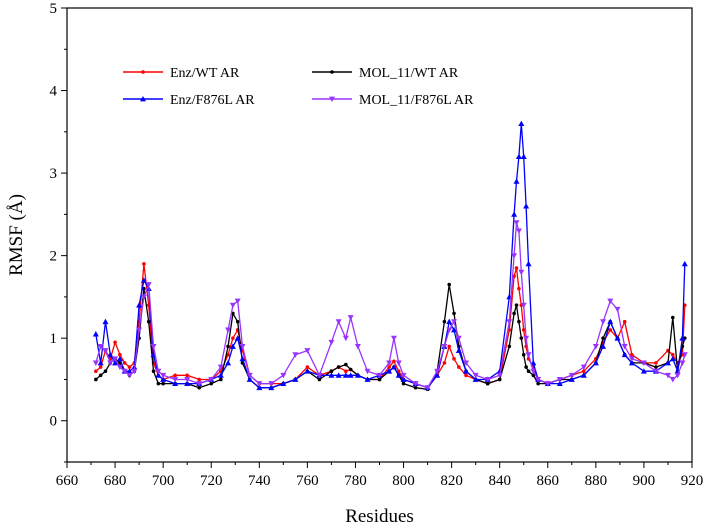 This screenshot has width=711, height=529. I want to click on legend-entry: Enz/WT AR, so click(181, 73).